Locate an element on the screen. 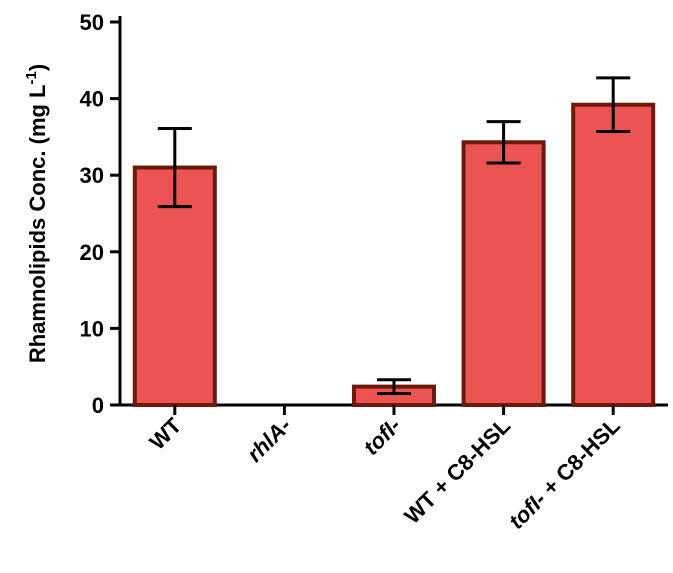 The width and height of the screenshot is (673, 573). y-tick-label: 50 is located at coordinates (92, 22).